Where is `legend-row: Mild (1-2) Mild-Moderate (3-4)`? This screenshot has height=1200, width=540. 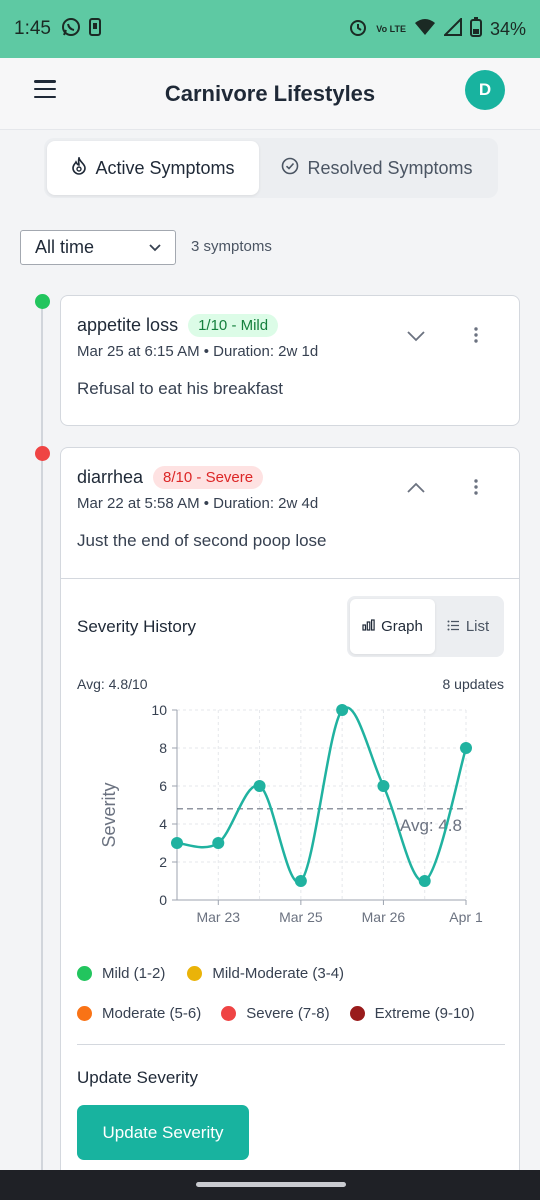
legend-row: Mild (1-2) Mild-Moderate (3-4) is located at coordinates (297, 973).